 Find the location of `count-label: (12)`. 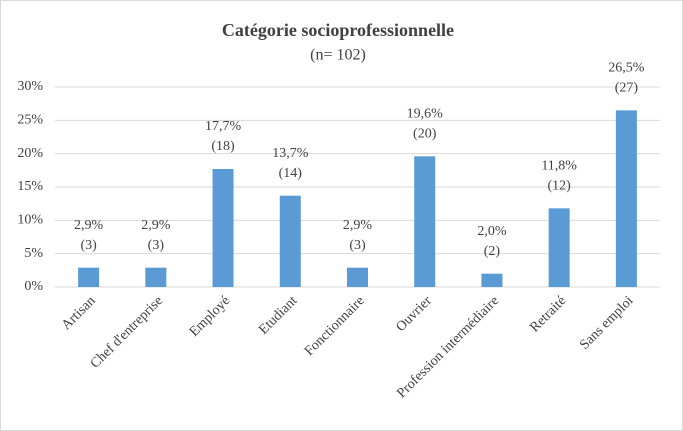

count-label: (12) is located at coordinates (560, 186).